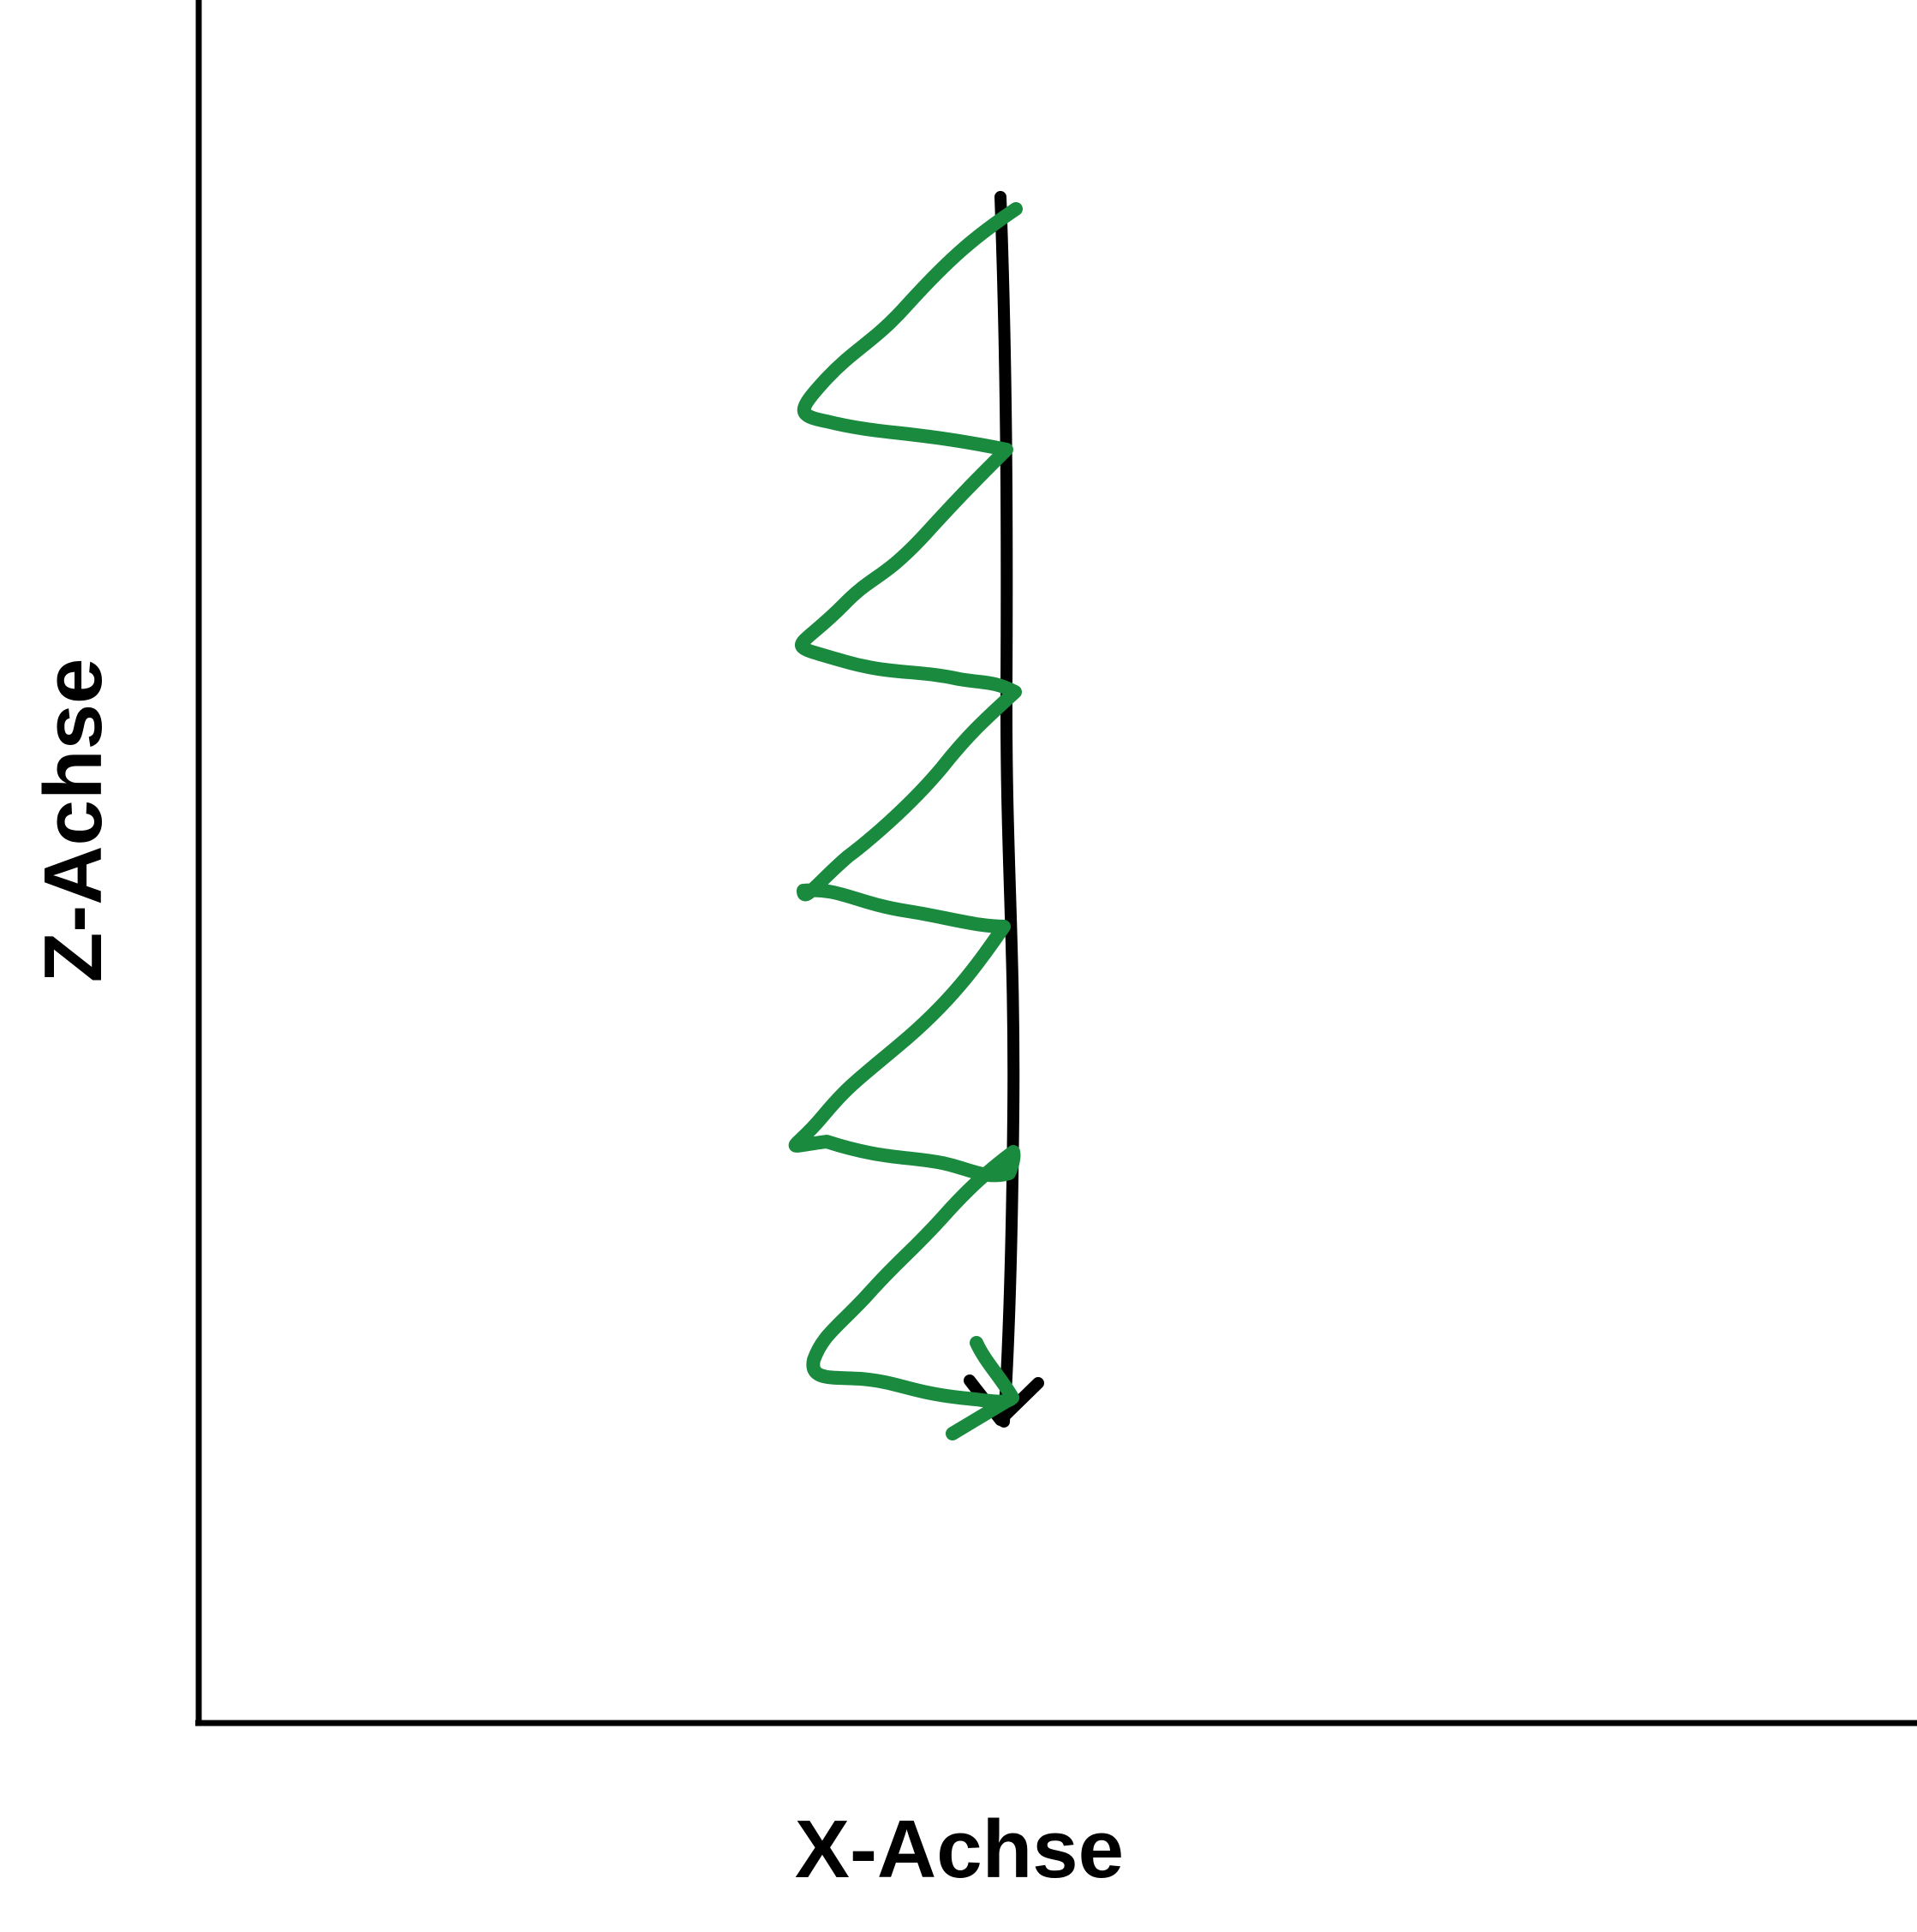 Image resolution: width=1917 pixels, height=1932 pixels. I want to click on zigzag-spiral-line, so click(905, 805).